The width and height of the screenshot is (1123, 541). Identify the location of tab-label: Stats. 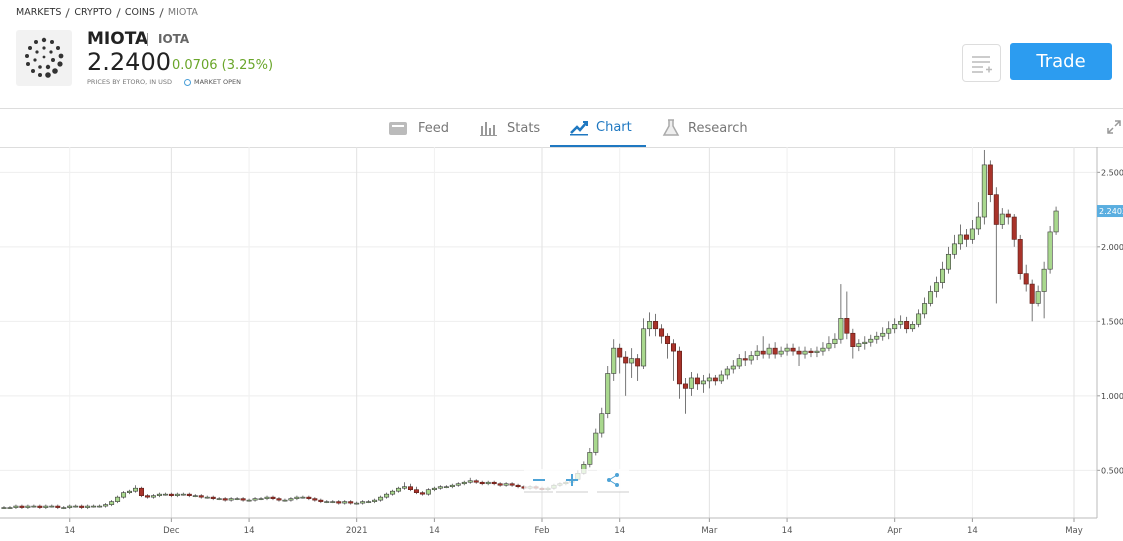
(524, 128).